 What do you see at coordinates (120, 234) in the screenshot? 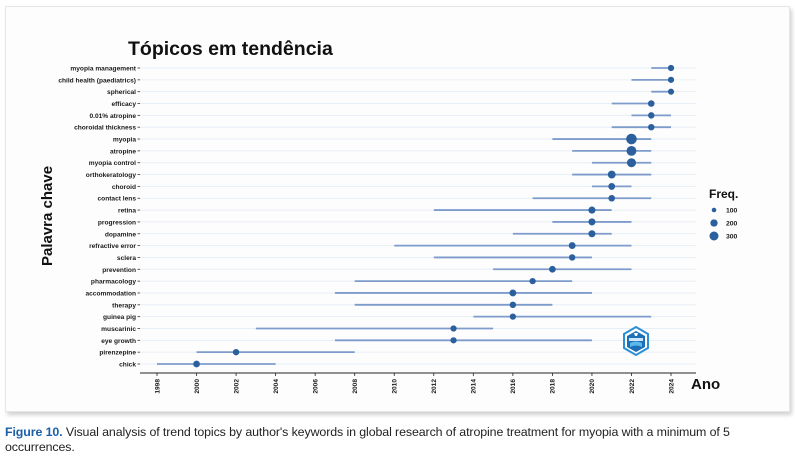
I see `topic-label: dopamine` at bounding box center [120, 234].